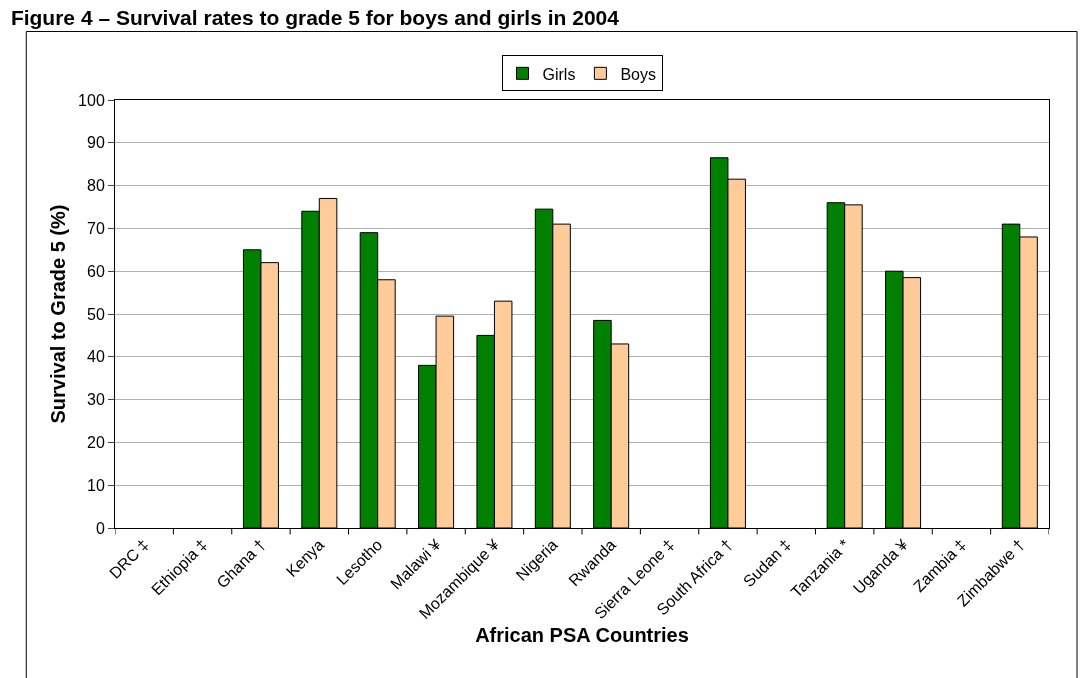 The image size is (1089, 678). What do you see at coordinates (96, 485) in the screenshot?
I see `y-tick-label: 10` at bounding box center [96, 485].